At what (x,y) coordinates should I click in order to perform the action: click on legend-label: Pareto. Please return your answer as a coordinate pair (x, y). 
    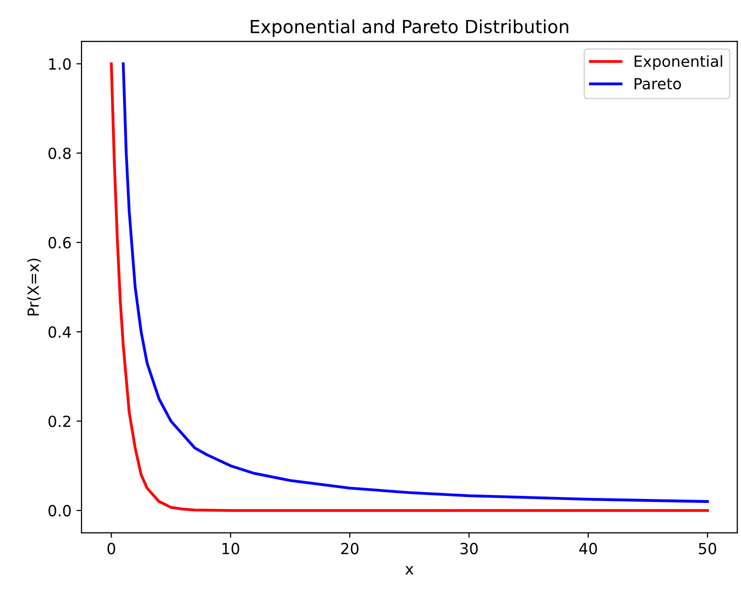
    Looking at the image, I should click on (657, 84).